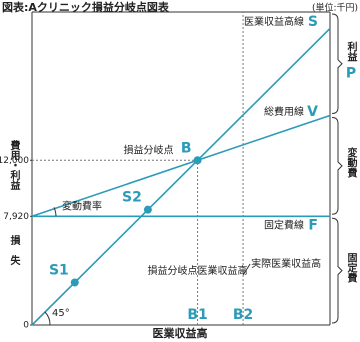  Describe the element at coordinates (335, 8) in the screenshot. I see `unit-label: (単位:千円)` at that location.